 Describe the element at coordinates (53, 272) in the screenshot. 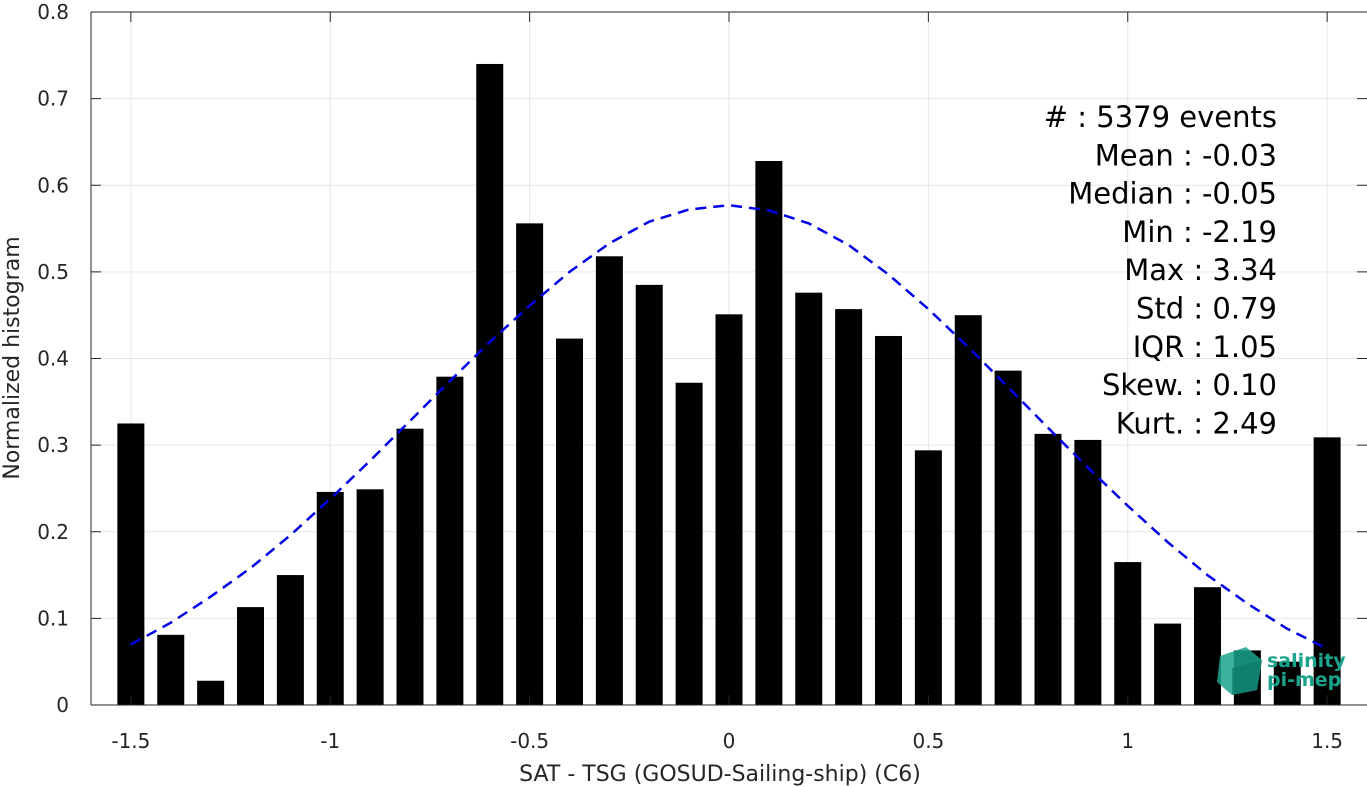

I see `y-tick-label: 0.5` at that location.